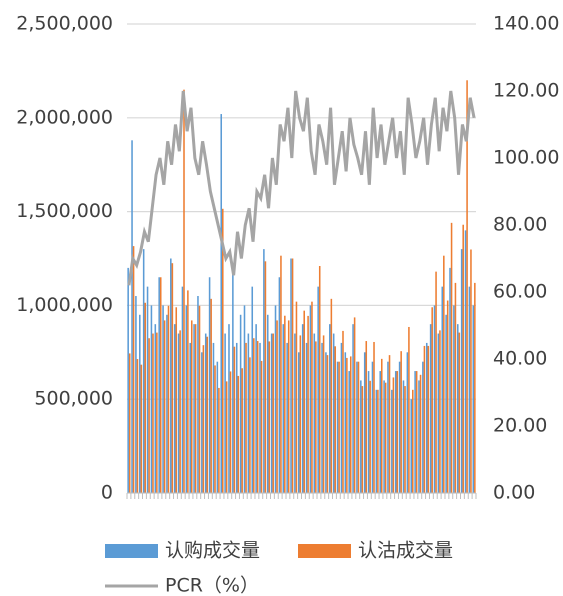  Describe the element at coordinates (520, 359) in the screenshot. I see `y2-tick-label: 40.00` at that location.